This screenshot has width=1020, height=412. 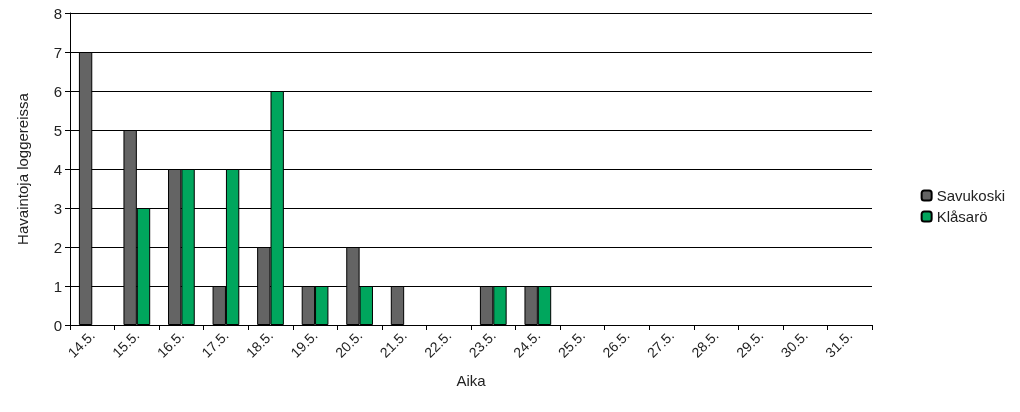 What do you see at coordinates (57, 91) in the screenshot?
I see `y-tick-label: 6` at bounding box center [57, 91].